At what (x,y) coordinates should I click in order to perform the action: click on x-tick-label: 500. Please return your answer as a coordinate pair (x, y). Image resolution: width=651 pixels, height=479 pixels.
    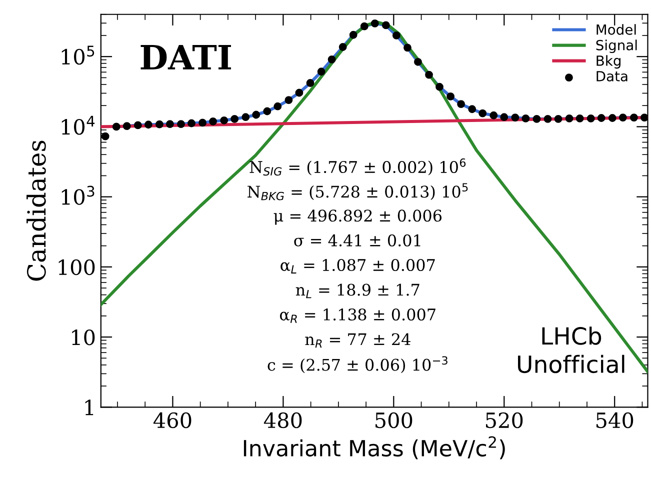
    Looking at the image, I should click on (394, 420).